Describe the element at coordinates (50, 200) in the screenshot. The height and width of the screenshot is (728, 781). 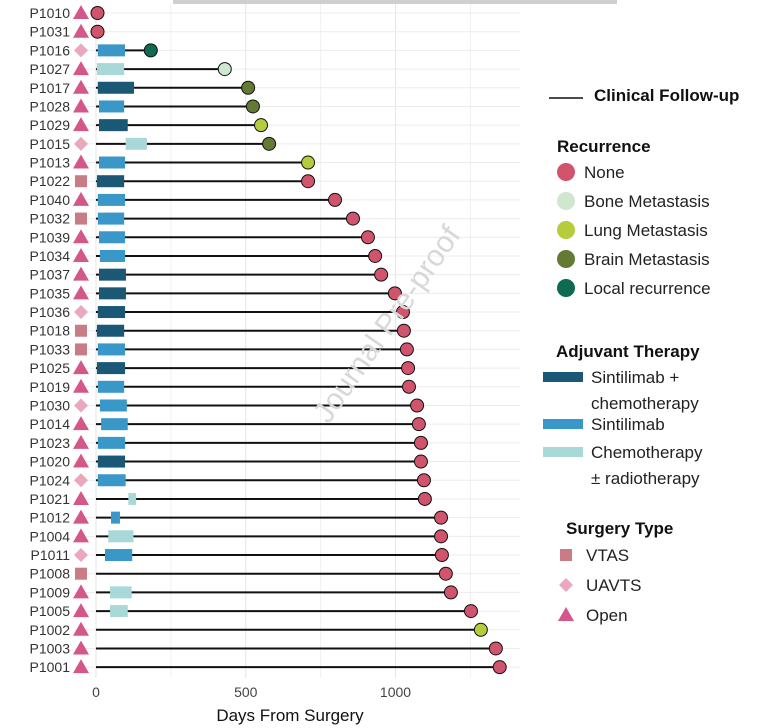
I see `patient-id-label: P1040` at that location.